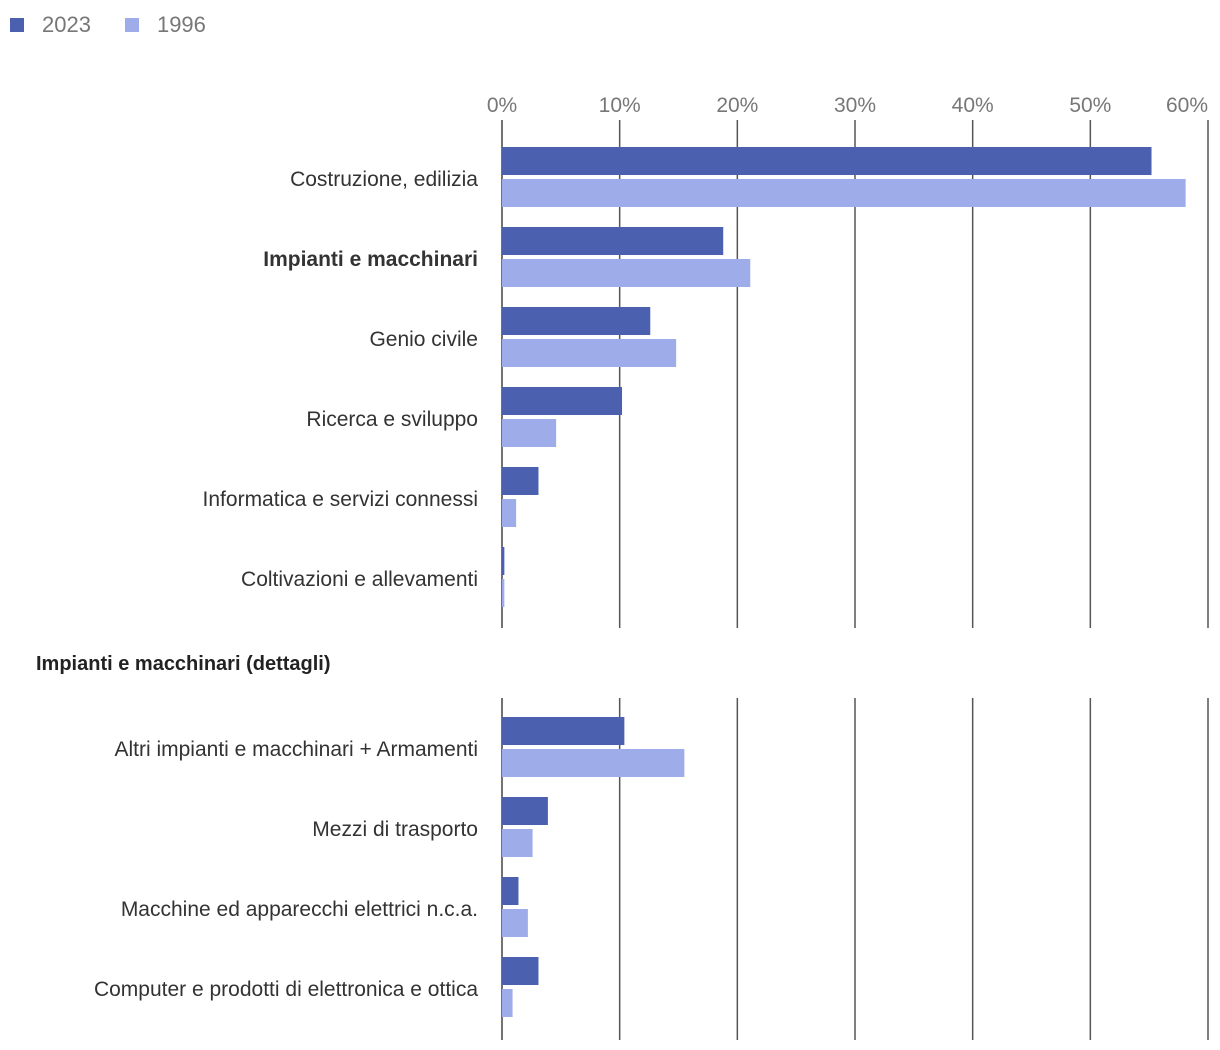  What do you see at coordinates (384, 179) in the screenshot?
I see `category-label: Costruzione, edilizia` at bounding box center [384, 179].